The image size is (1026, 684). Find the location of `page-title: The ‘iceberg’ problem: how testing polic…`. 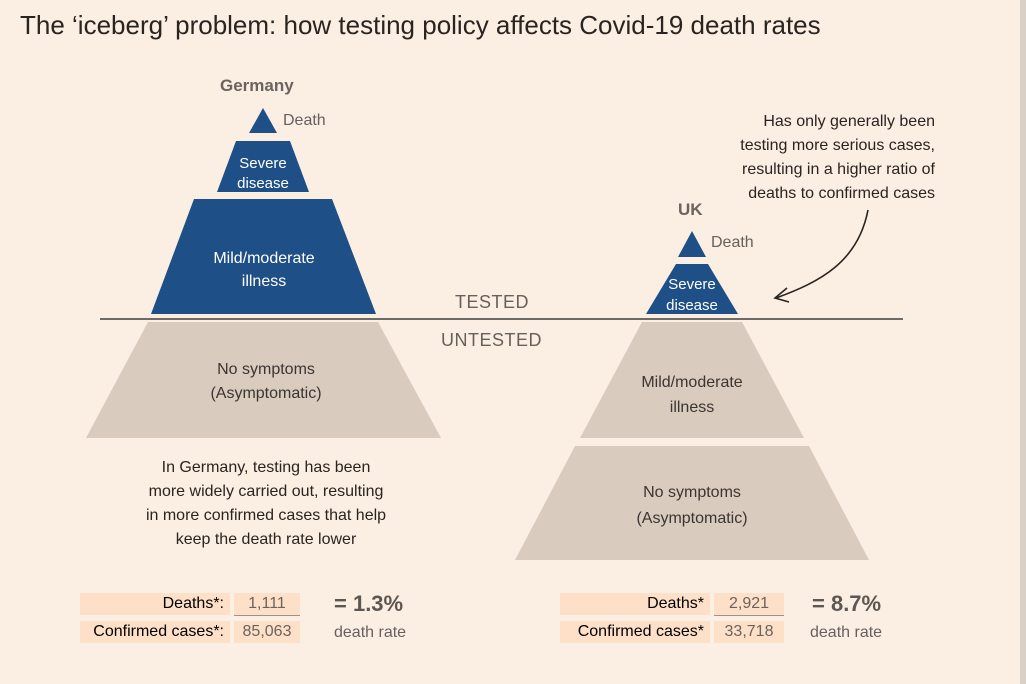

page-title: The ‘iceberg’ problem: how testing polic… is located at coordinates (420, 25).